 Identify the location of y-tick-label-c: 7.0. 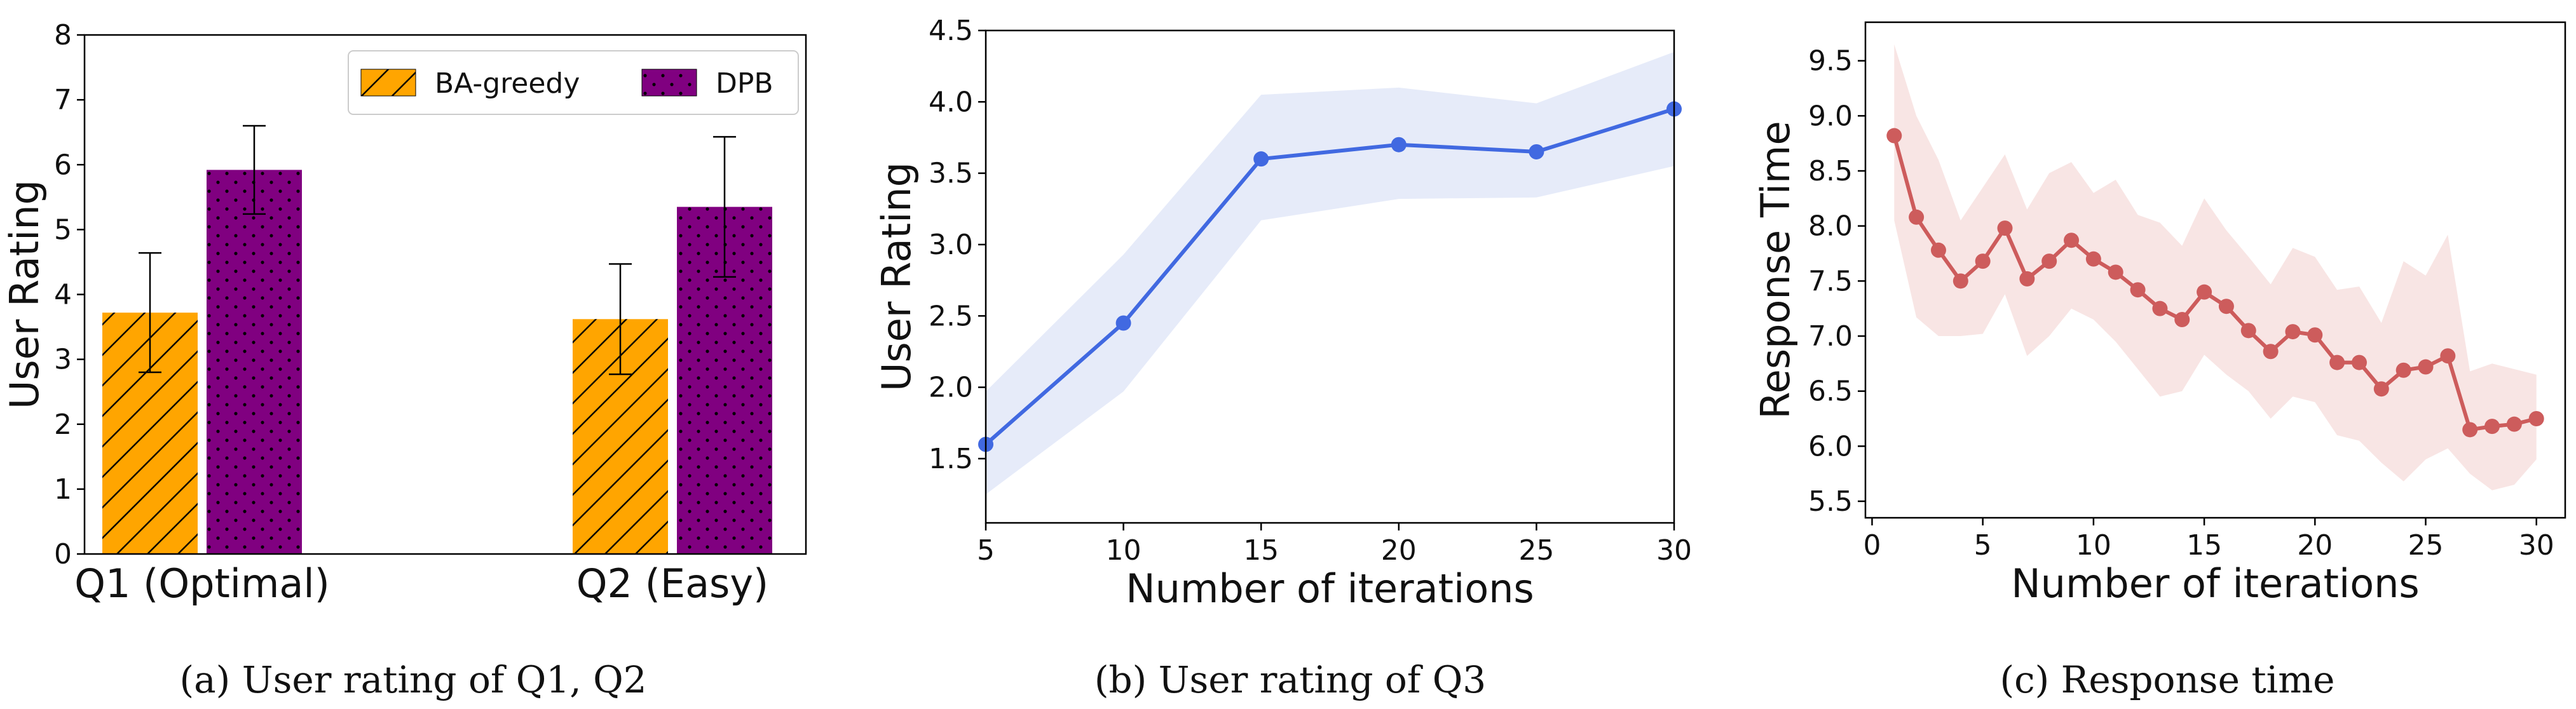
(1830, 336).